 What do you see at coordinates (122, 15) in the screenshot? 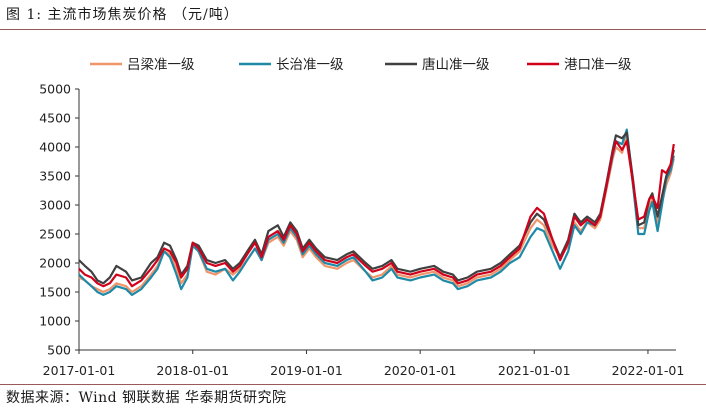
I see `figure-title: 图 1: 主流市场焦炭价格 （元/吨）` at bounding box center [122, 15].